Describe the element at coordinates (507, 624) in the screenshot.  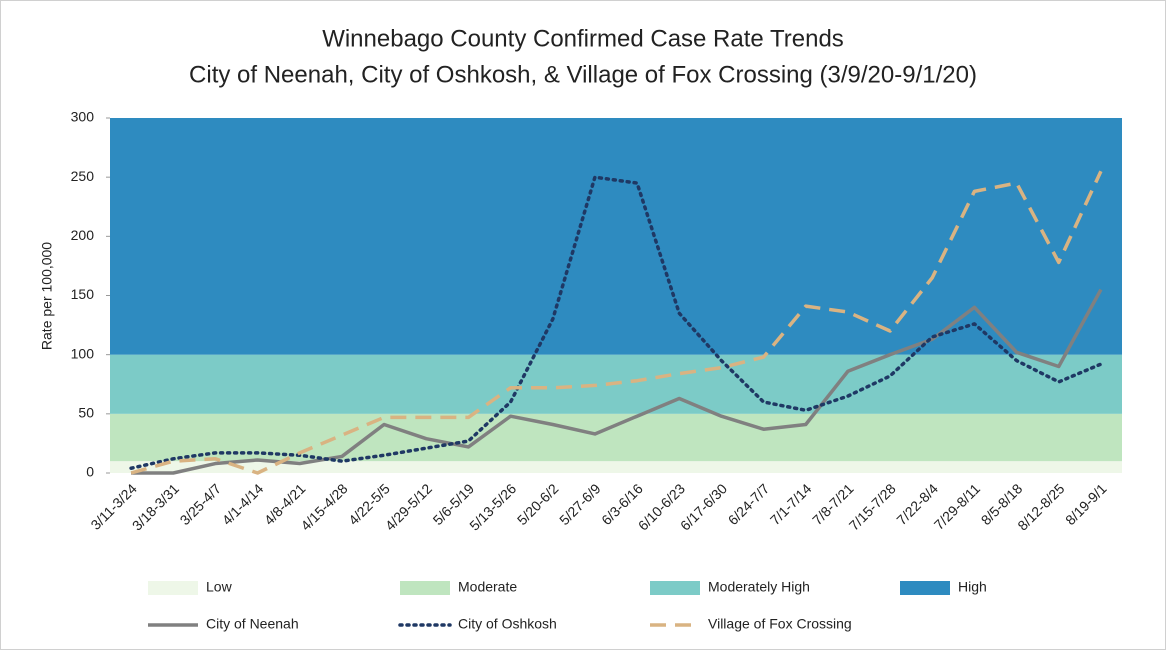
I see `legend-label: City of Oshkosh` at that location.